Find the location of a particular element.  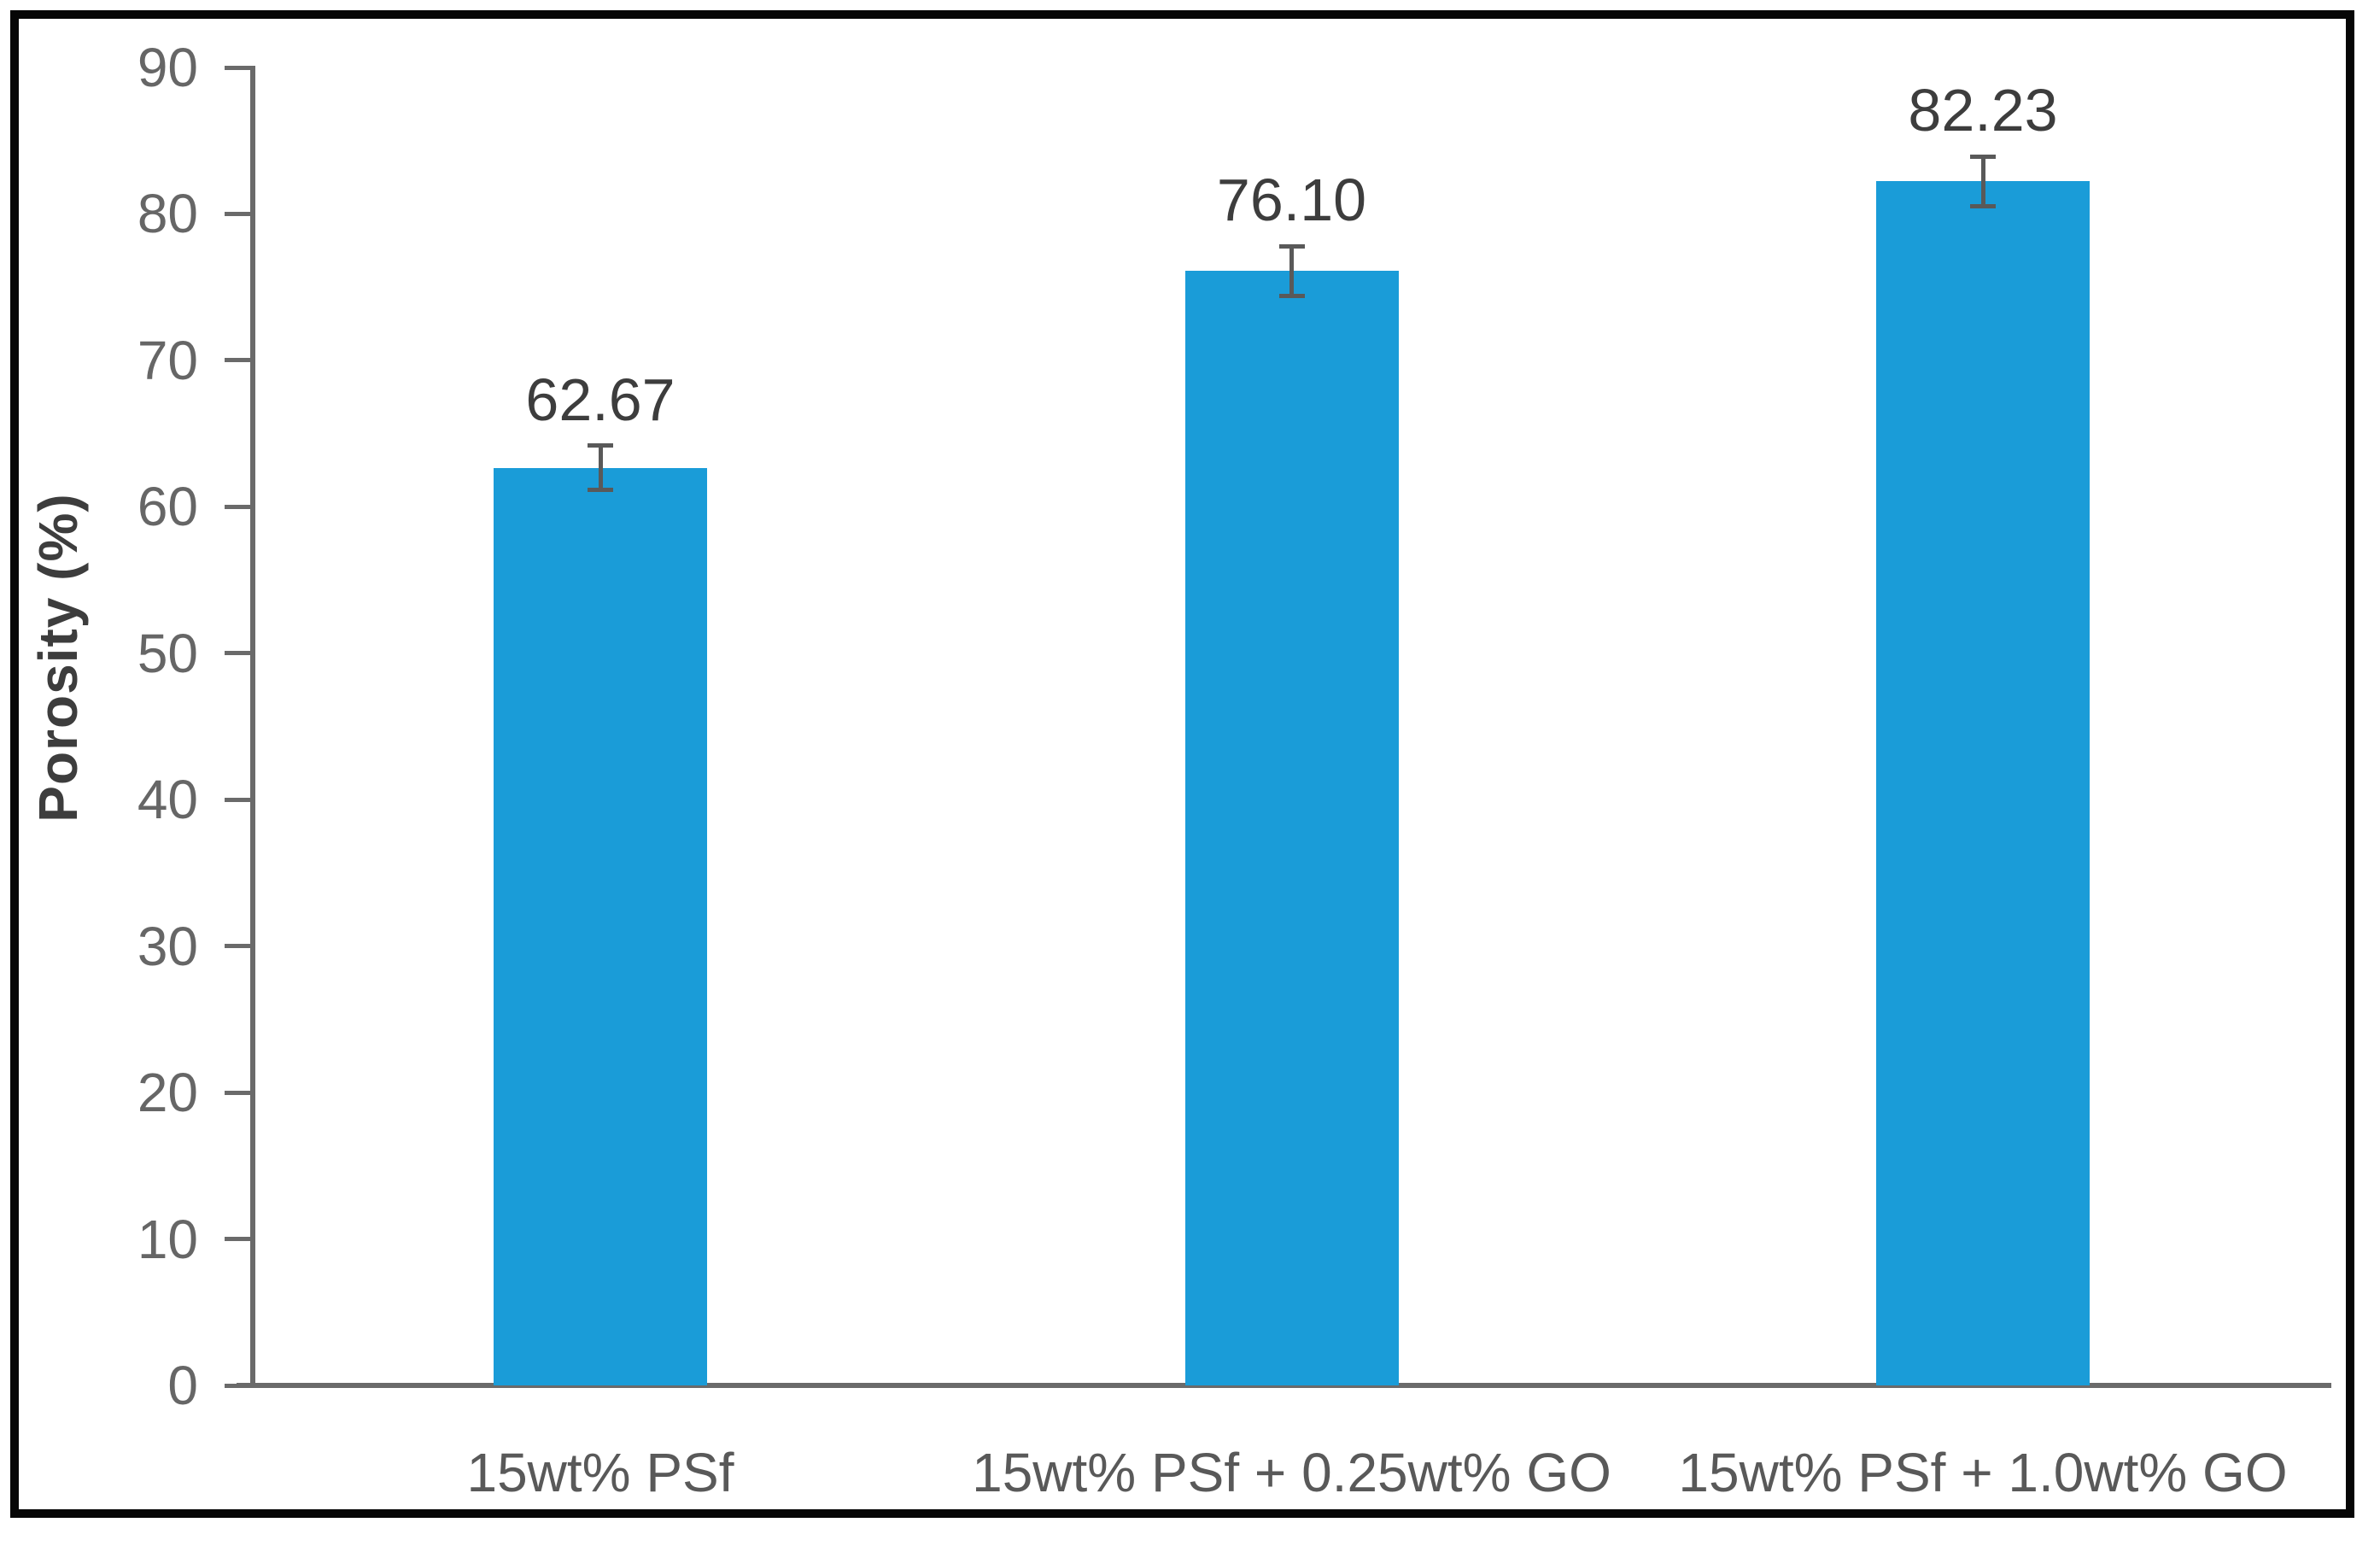

bar-value-label: 62.67 is located at coordinates (600, 399).